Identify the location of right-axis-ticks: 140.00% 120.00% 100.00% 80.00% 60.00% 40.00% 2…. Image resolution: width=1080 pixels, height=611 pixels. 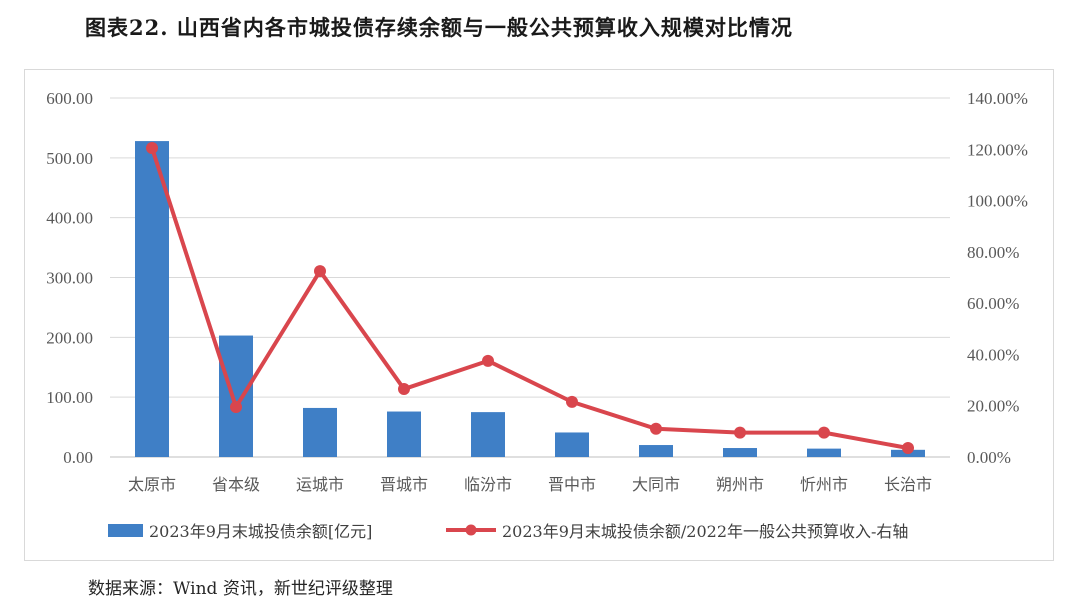
(997, 278).